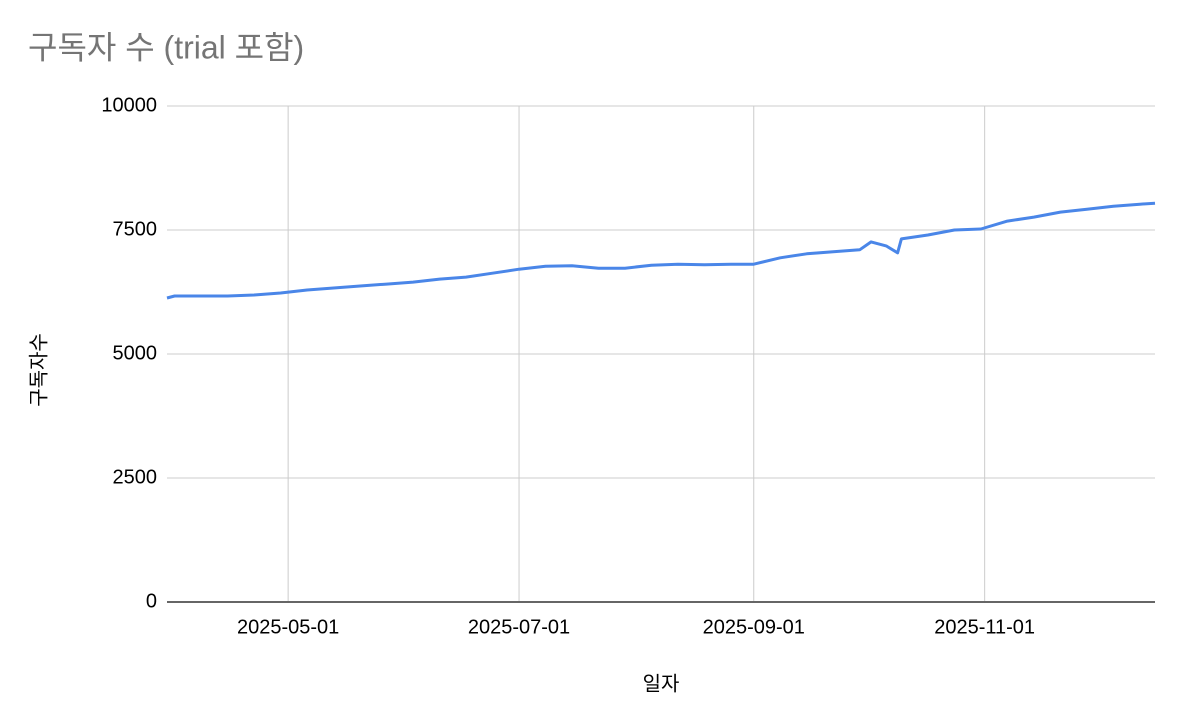  Describe the element at coordinates (519, 627) in the screenshot. I see `x-tick-label: 2025-07-01` at that location.